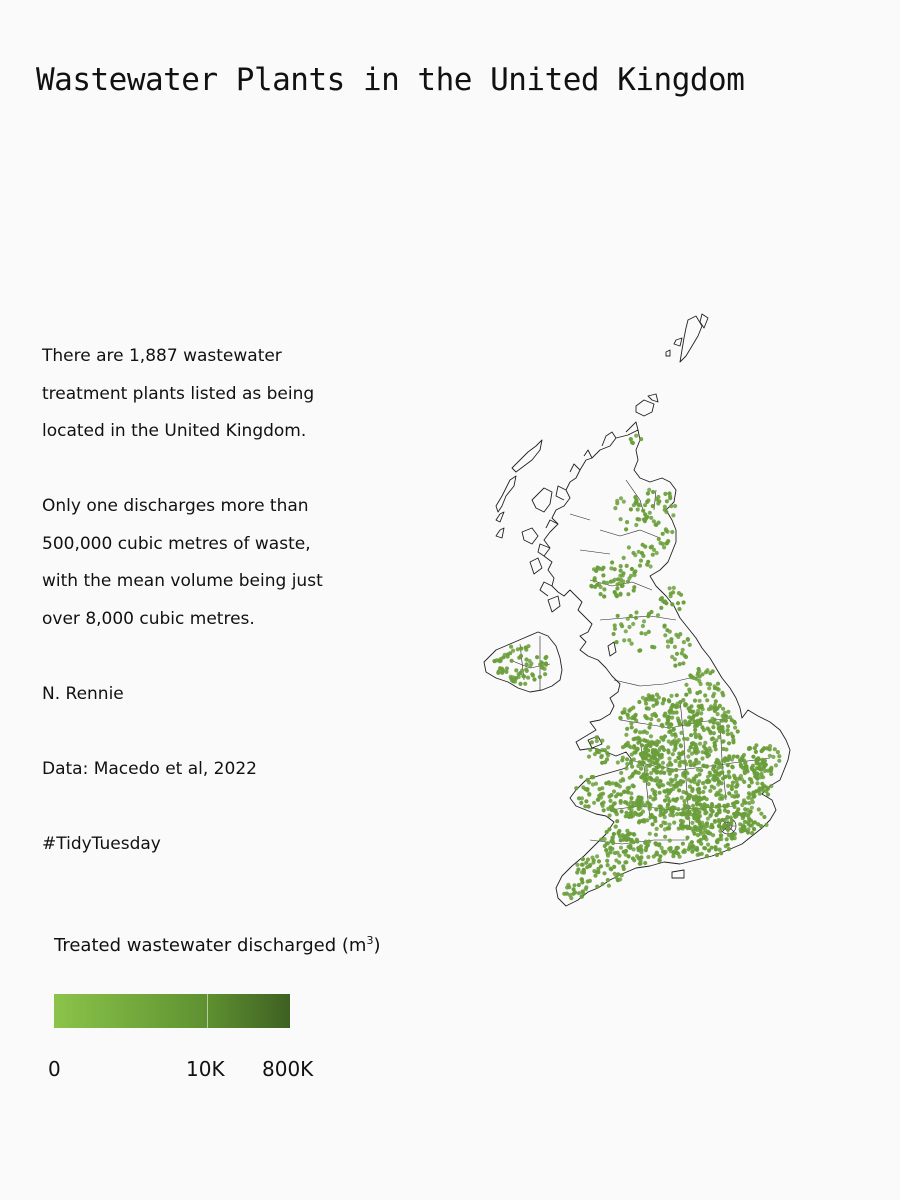  What do you see at coordinates (182, 581) in the screenshot?
I see `desc-line: with the mean volume being just` at bounding box center [182, 581].